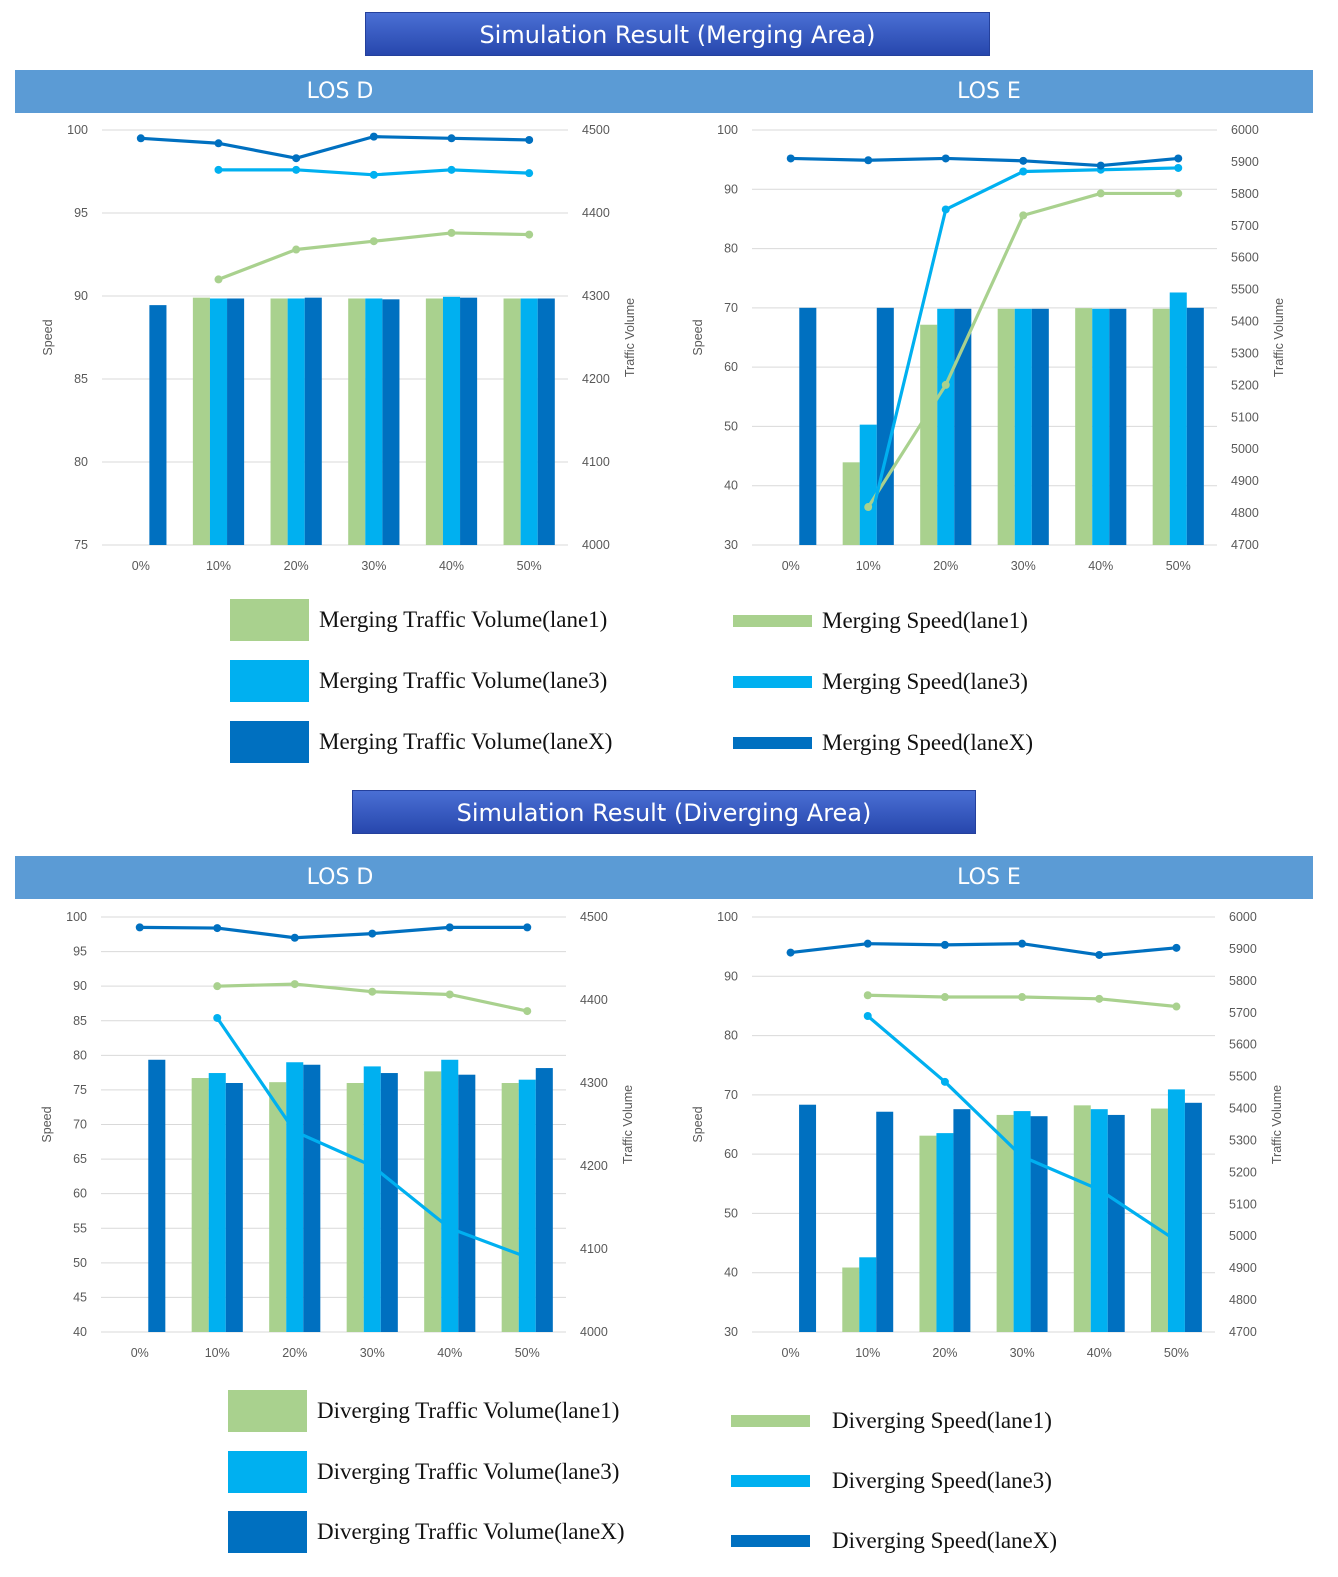 This screenshot has height=1577, width=1338. Describe the element at coordinates (463, 619) in the screenshot. I see `legend-label: Merging Traffic Volume(lane1)` at that location.